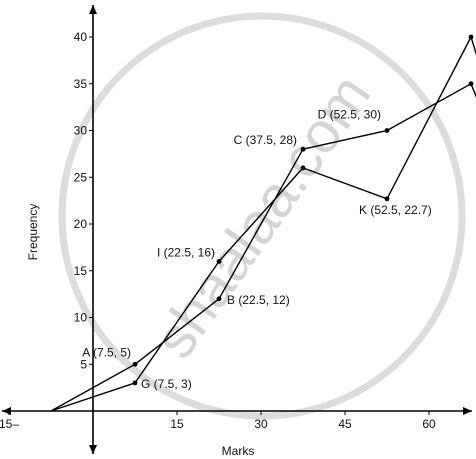 The image size is (476, 459). What do you see at coordinates (177, 424) in the screenshot?
I see `x-tick-label: 15` at bounding box center [177, 424].